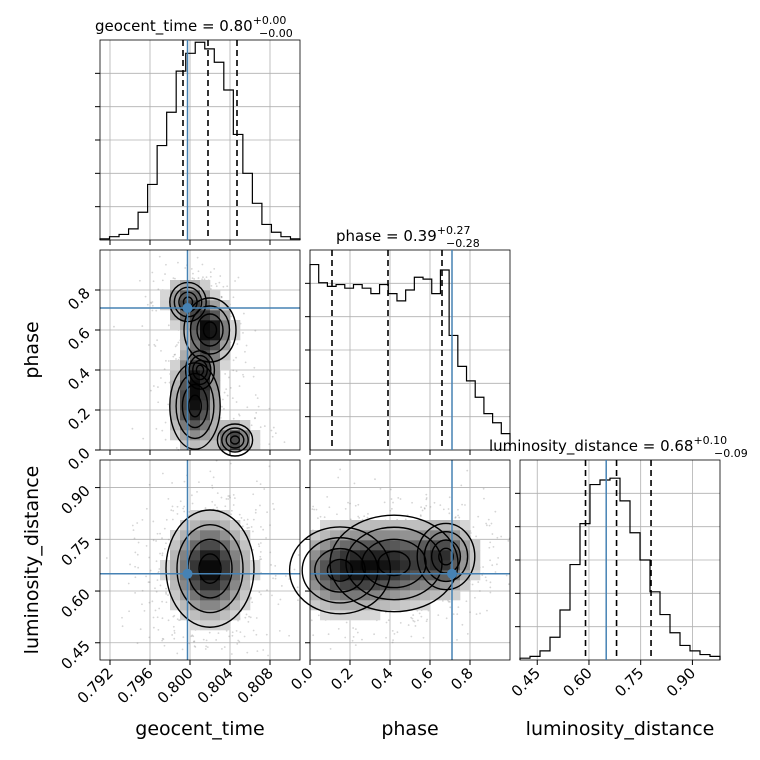  I want to click on y-tick-label: 0.0, so click(79, 459).